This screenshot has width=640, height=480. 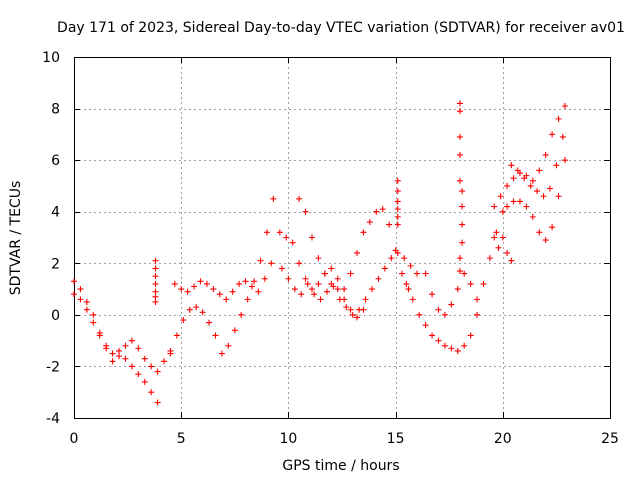 What do you see at coordinates (74, 439) in the screenshot?
I see `x-tick-label: 0` at bounding box center [74, 439].